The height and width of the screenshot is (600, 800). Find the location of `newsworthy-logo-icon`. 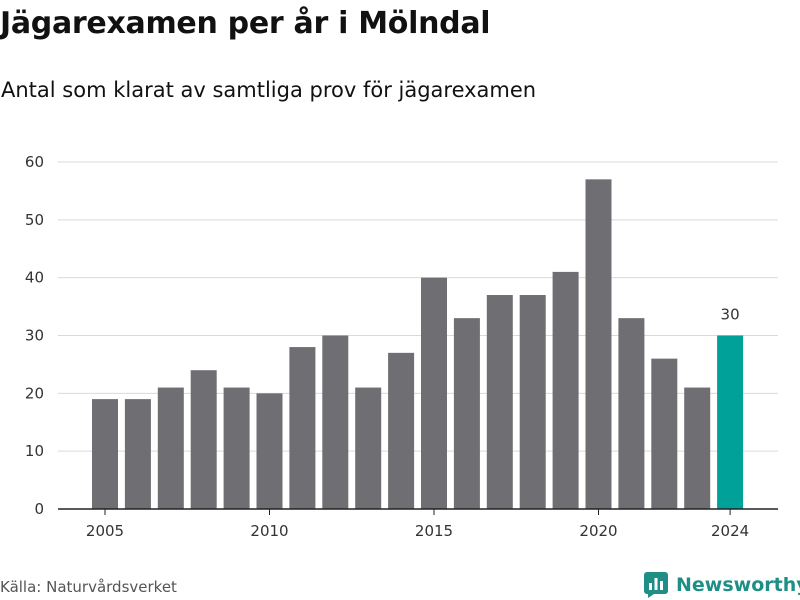

newsworthy-logo-icon is located at coordinates (656, 585).